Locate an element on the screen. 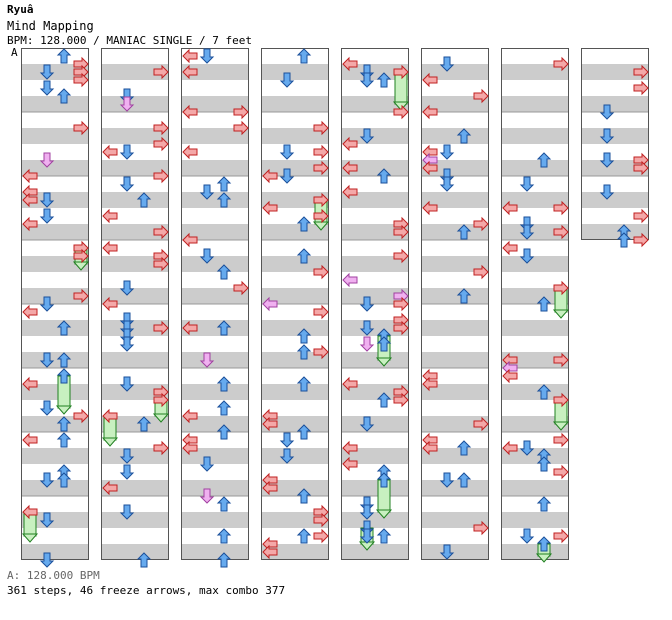 This screenshot has height=620, width=672. bpm-summary: A: 128.000 BPM is located at coordinates (53, 575).